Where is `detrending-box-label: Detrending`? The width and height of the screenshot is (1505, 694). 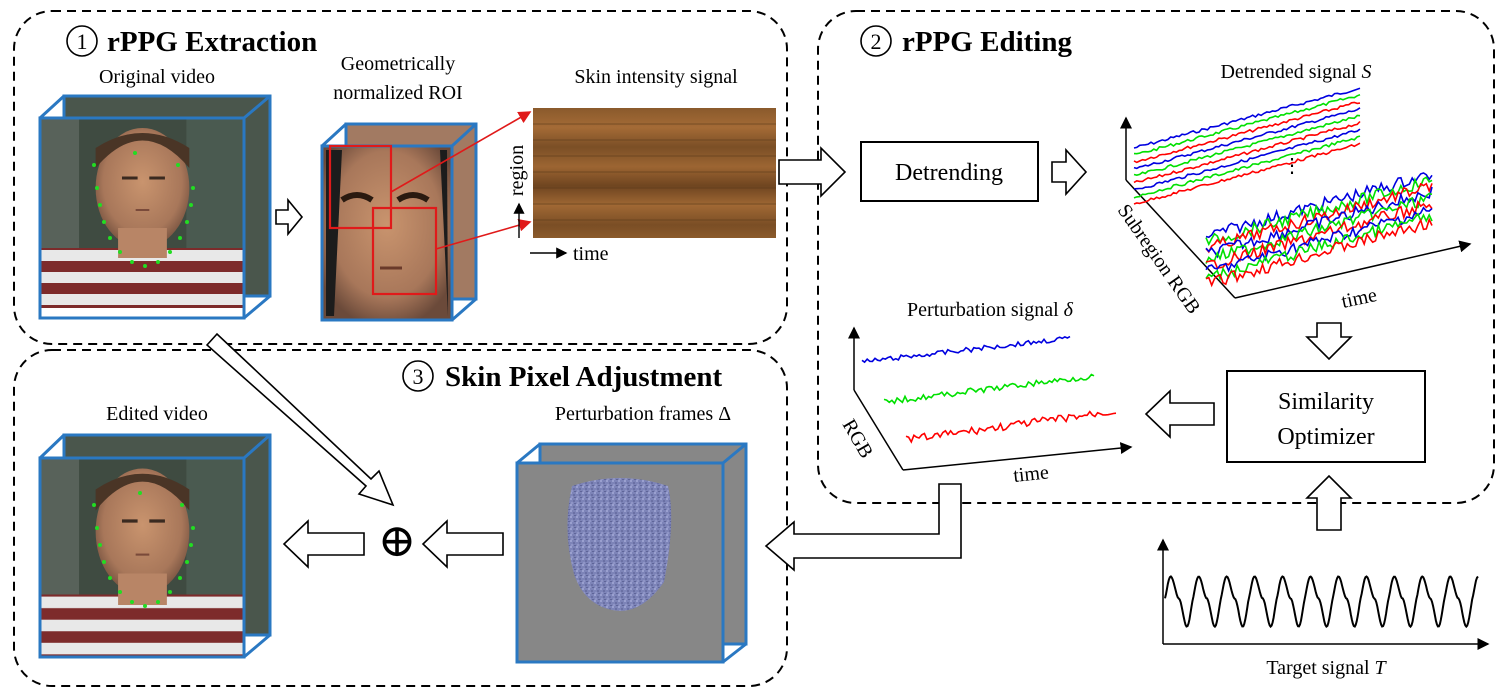 detrending-box-label: Detrending is located at coordinates (949, 173).